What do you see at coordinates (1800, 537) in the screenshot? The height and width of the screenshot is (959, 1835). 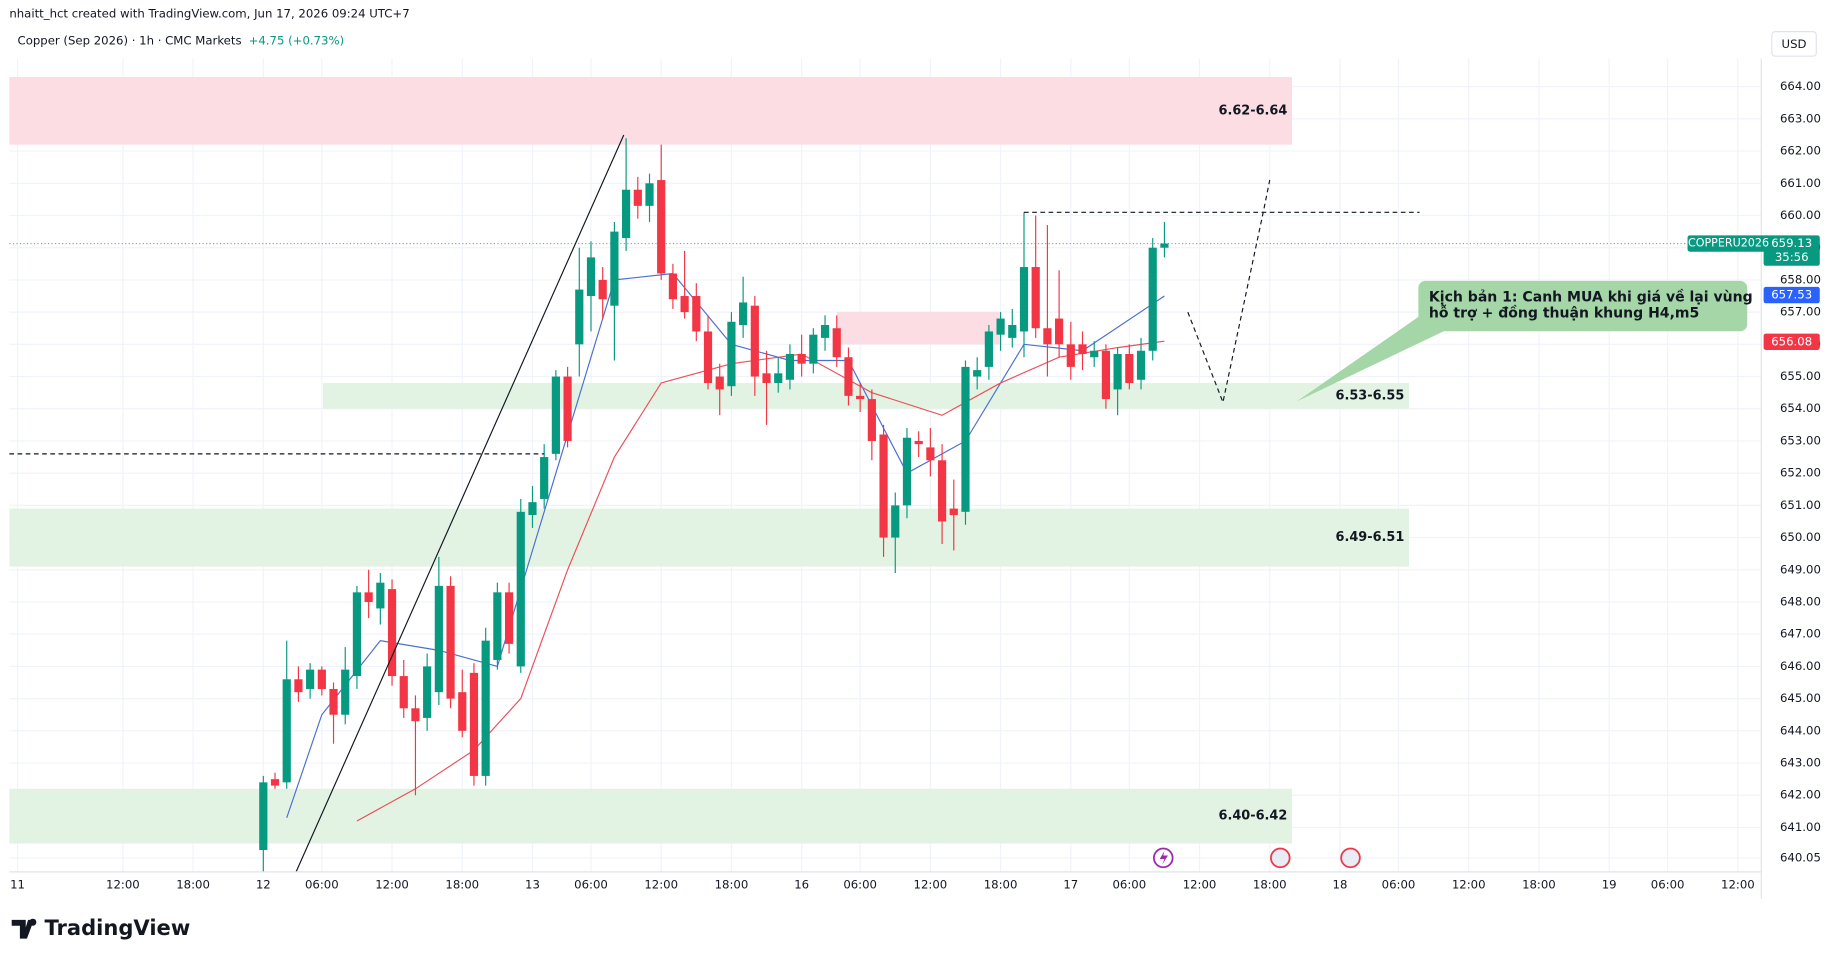 I see `y-tick-label: 650.00` at bounding box center [1800, 537].